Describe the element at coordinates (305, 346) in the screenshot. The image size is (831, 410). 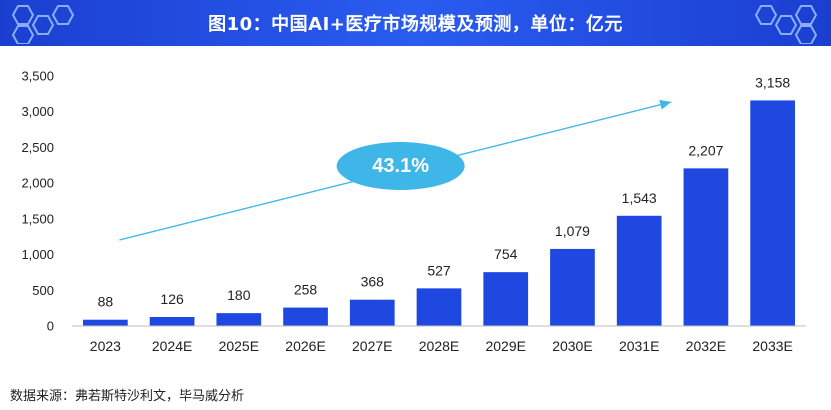
I see `x-tick-label: 2026E` at that location.